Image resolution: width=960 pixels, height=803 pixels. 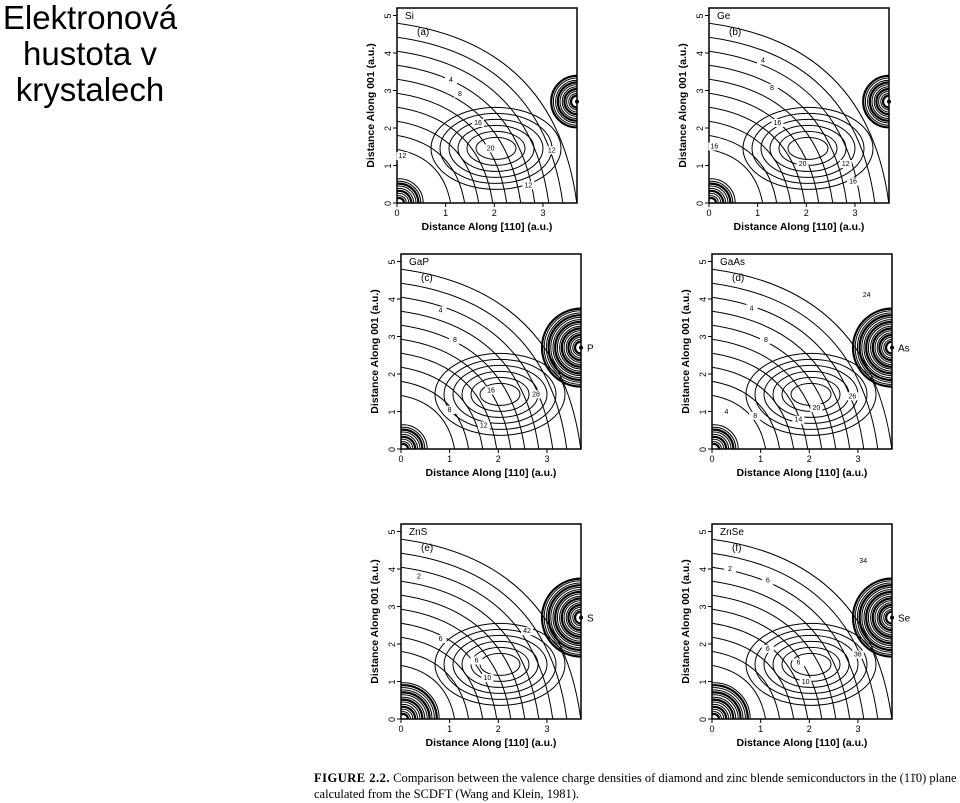 I want to click on slide-title: Elektronová hustota v krystalech, so click(x=90, y=54).